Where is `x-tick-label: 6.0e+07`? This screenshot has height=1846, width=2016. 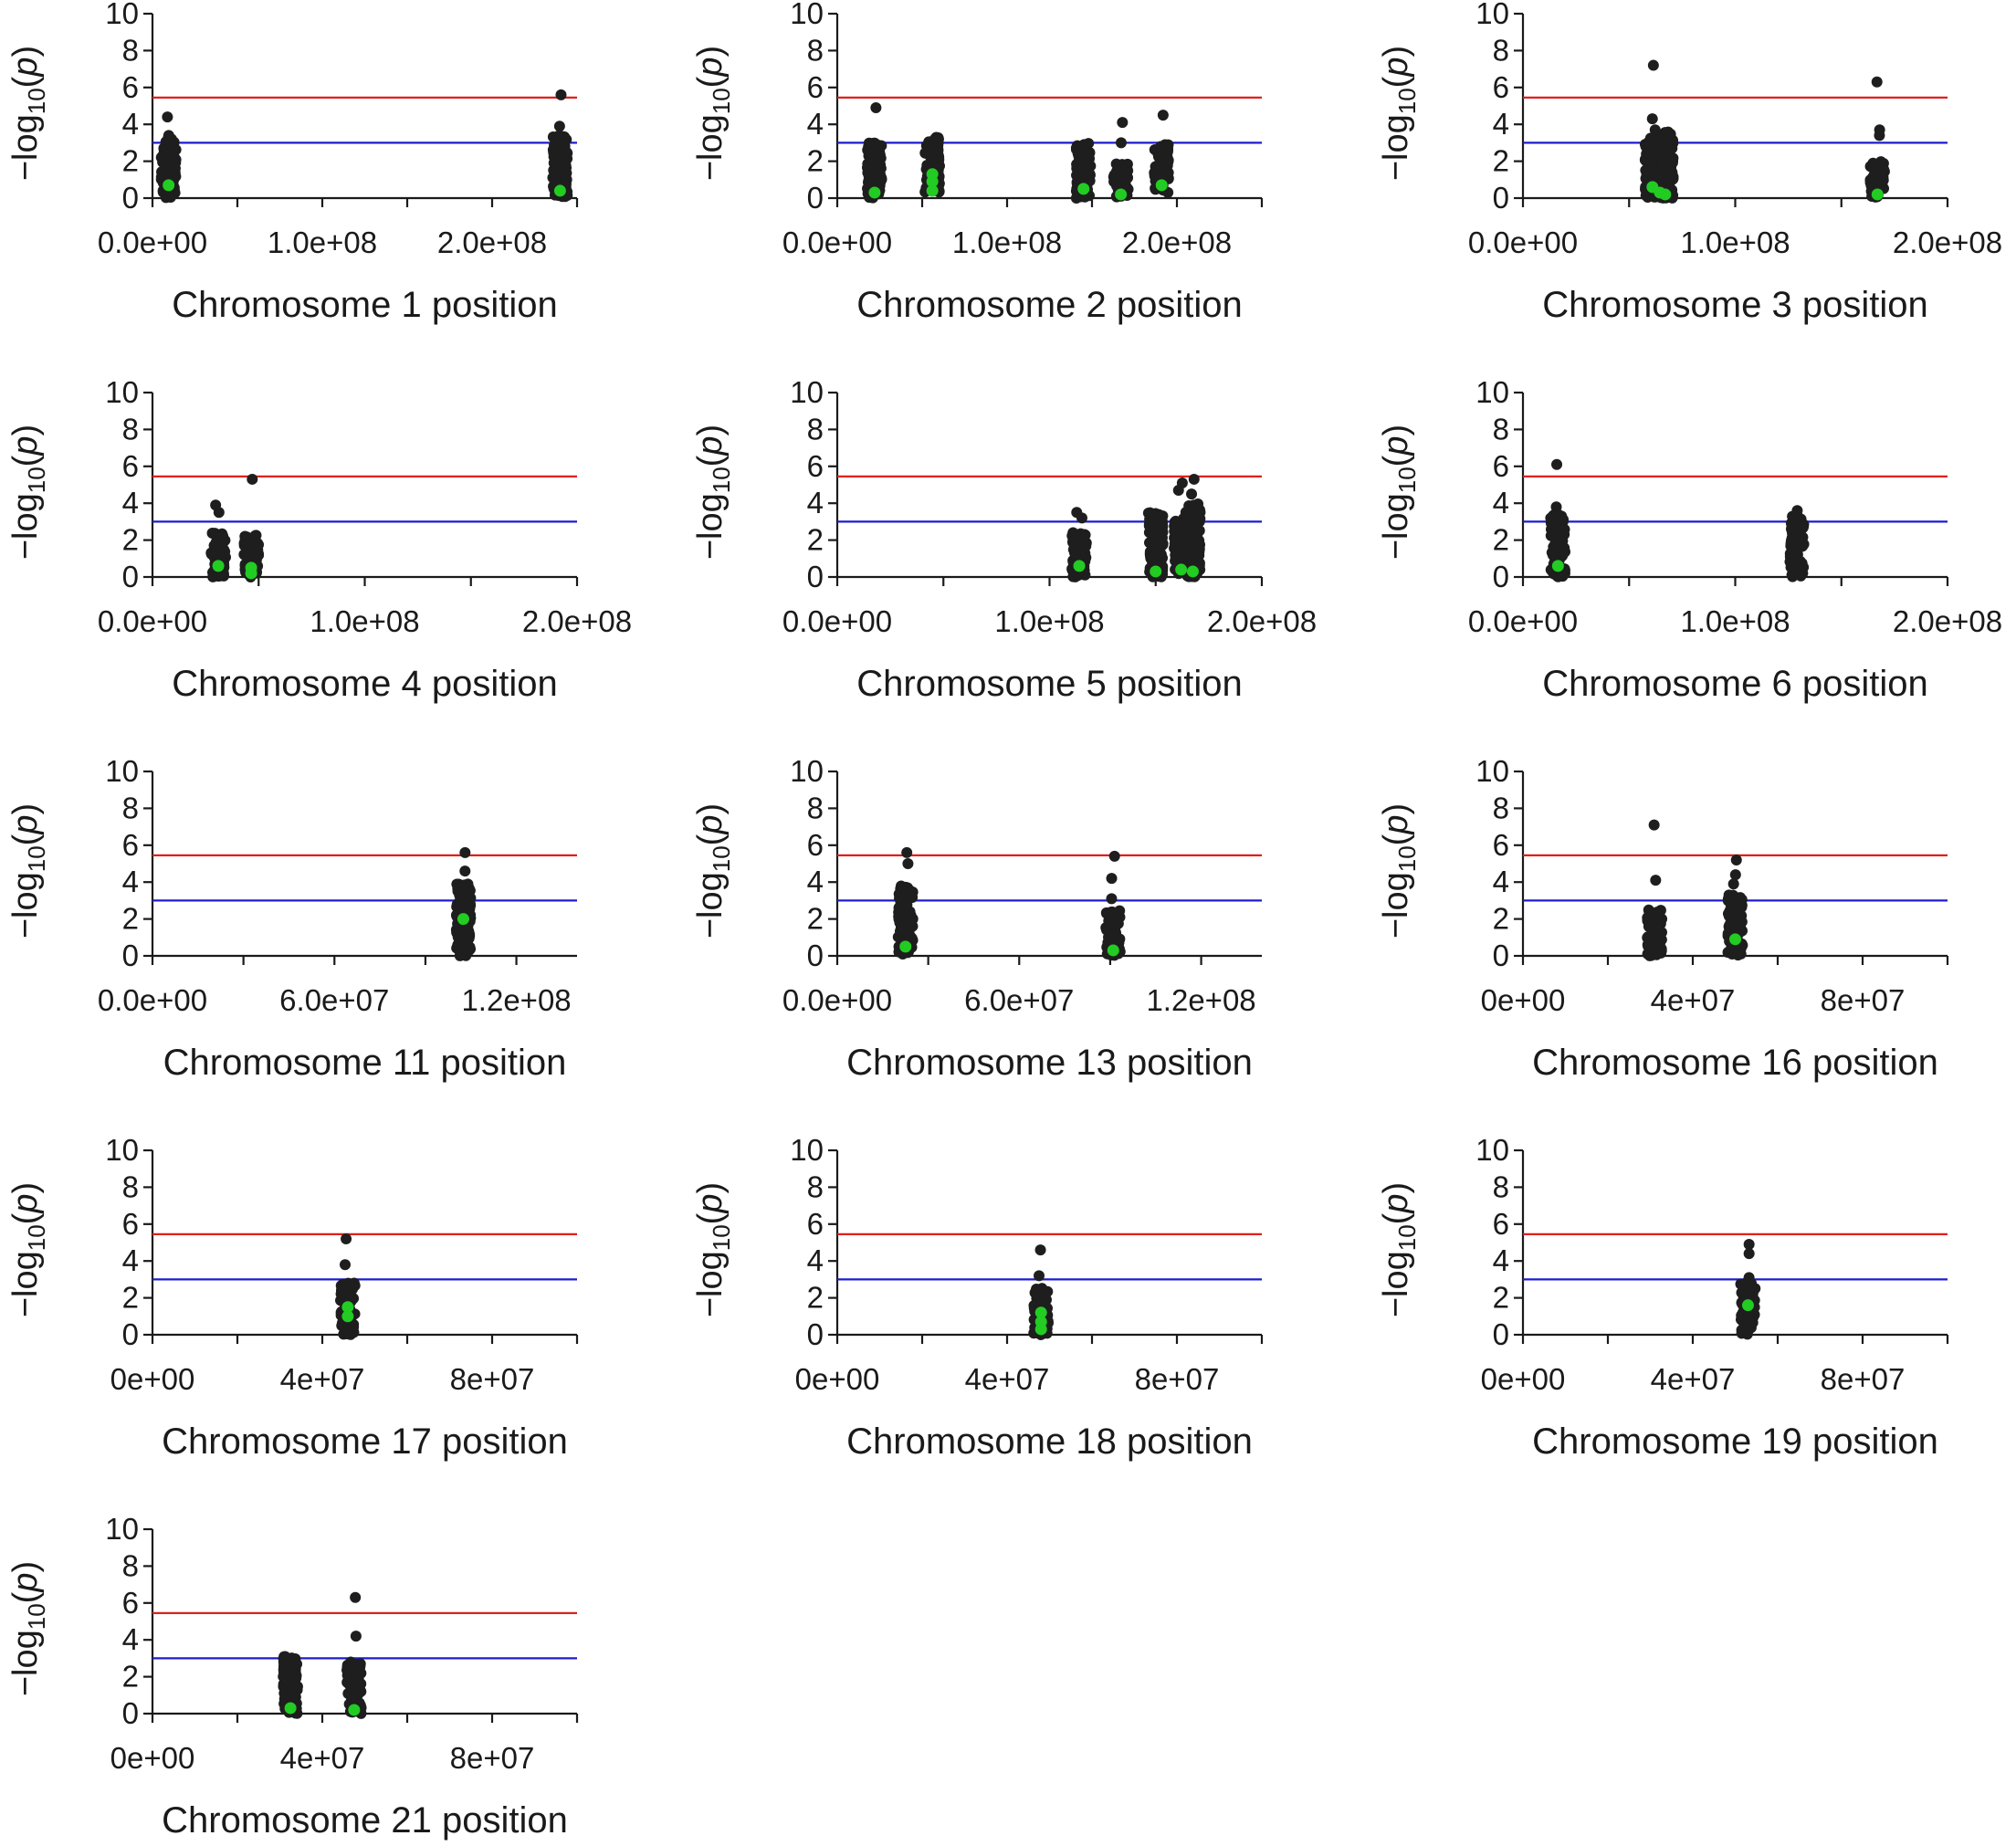 x-tick-label: 6.0e+07 is located at coordinates (1019, 1000).